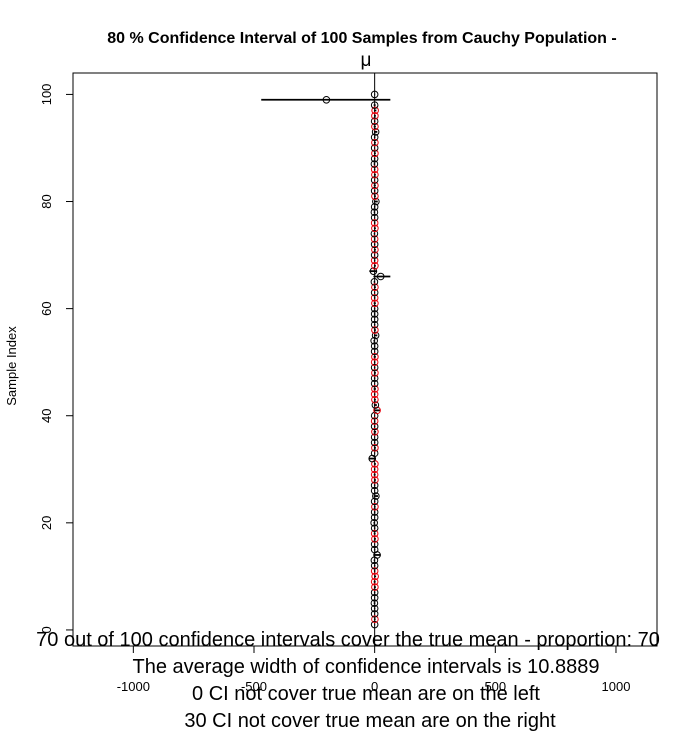  What do you see at coordinates (46, 308) in the screenshot?
I see `y-tick-label: 60` at bounding box center [46, 308].